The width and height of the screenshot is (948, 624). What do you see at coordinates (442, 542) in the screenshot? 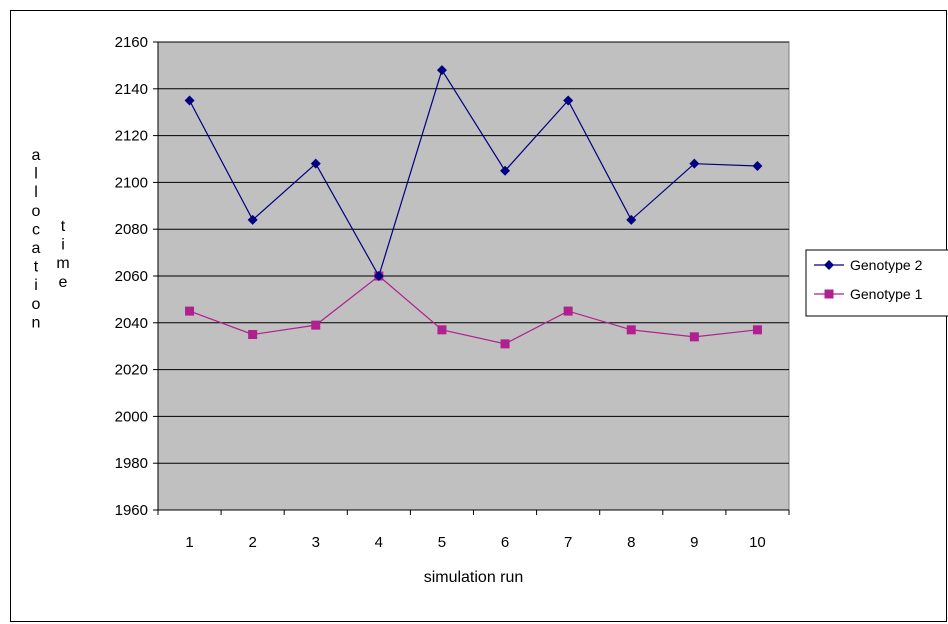
I see `x-tick-label: 5` at bounding box center [442, 542].